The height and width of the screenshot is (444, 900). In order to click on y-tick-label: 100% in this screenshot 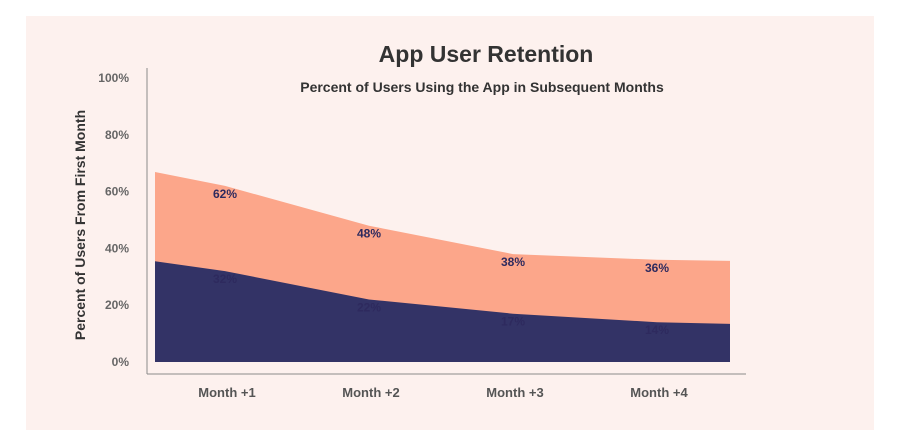, I will do `click(113, 78)`.